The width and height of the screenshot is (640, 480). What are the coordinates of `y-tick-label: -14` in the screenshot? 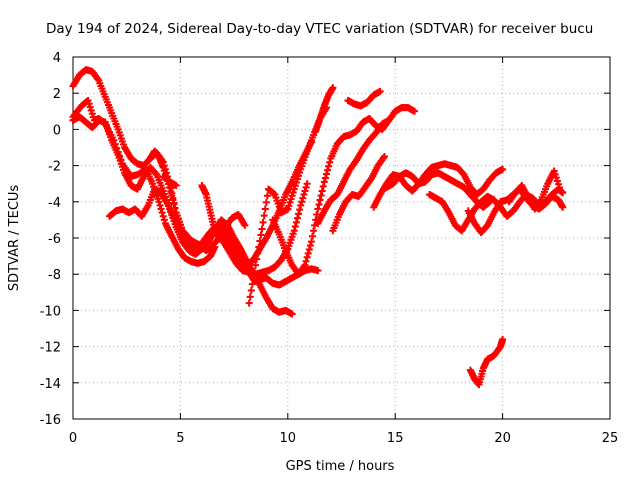 It's located at (50, 384).